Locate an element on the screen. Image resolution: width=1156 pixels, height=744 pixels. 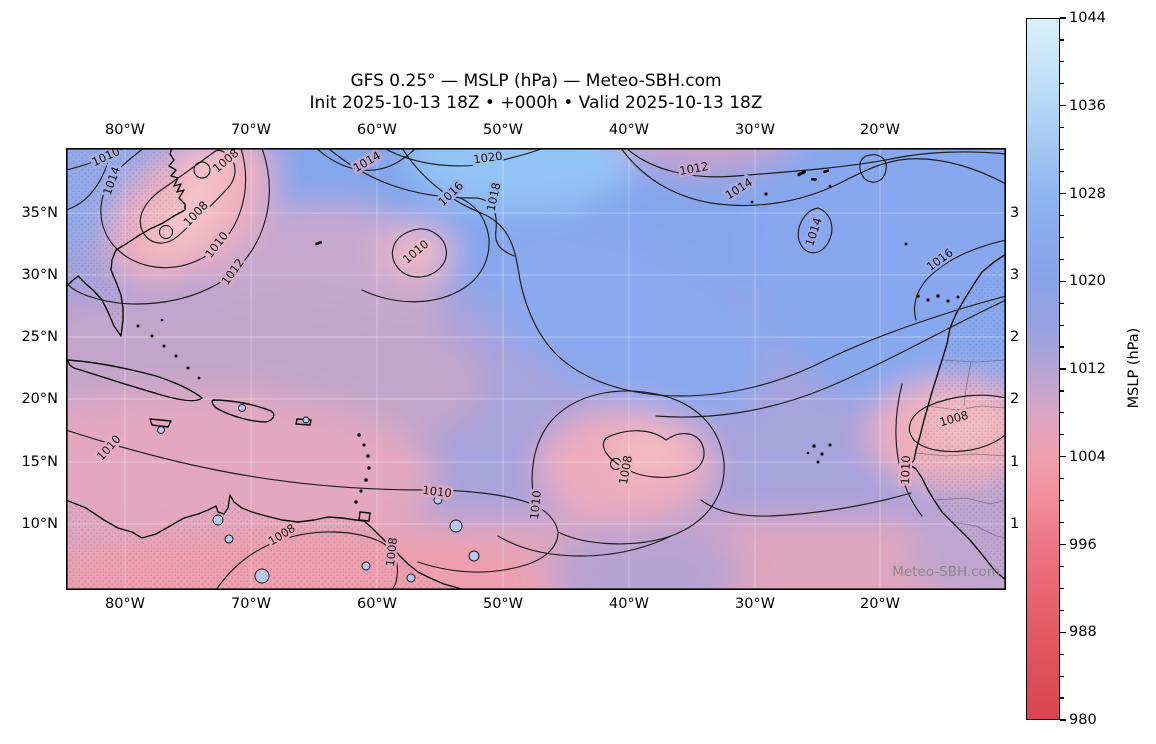
colorbar-tick-label: 1012 is located at coordinates (1087, 369).